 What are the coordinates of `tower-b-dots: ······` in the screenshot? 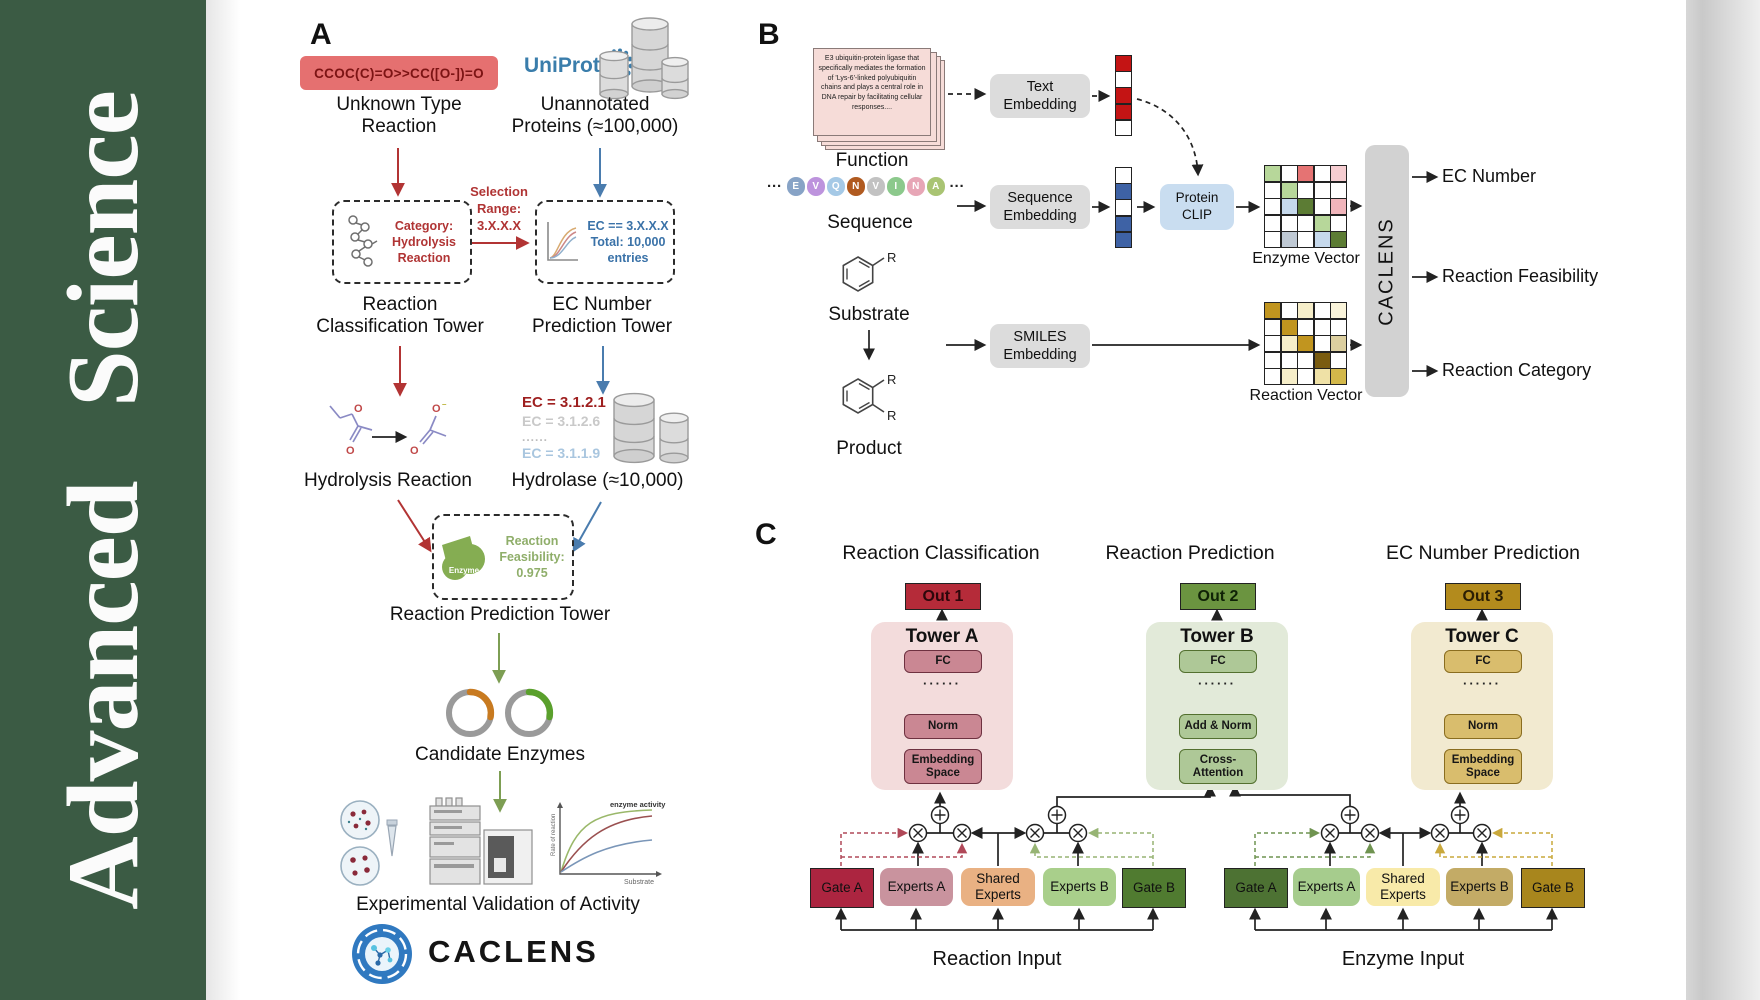 It's located at (1217, 683).